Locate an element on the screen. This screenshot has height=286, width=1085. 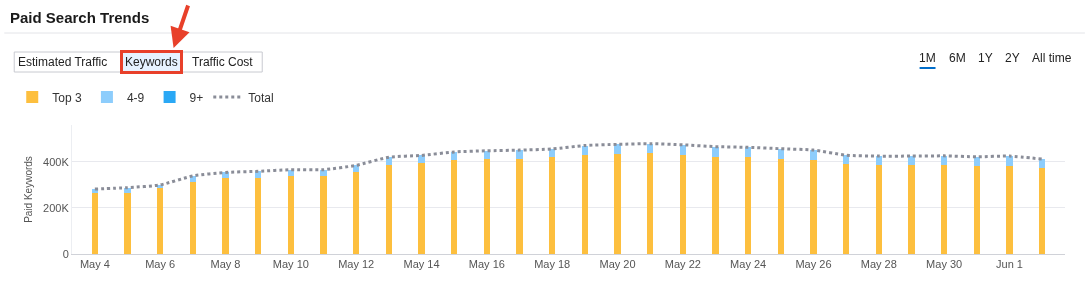
y-tick-label: 0 is located at coordinates (65, 253).